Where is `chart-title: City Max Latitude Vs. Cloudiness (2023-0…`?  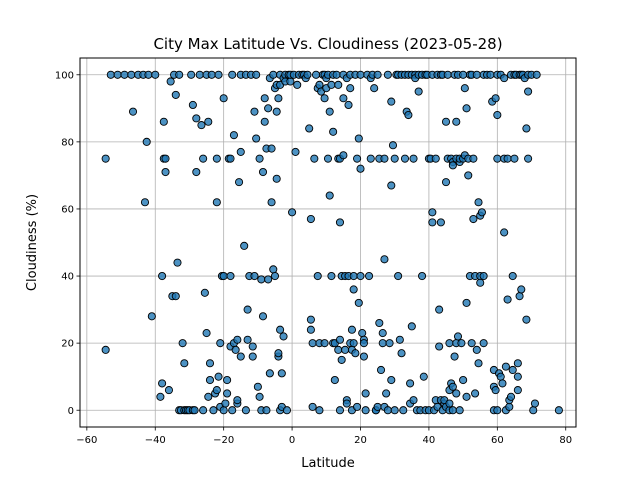
chart-title: City Max Latitude Vs. Cloudiness (2023-0… is located at coordinates (327, 44).